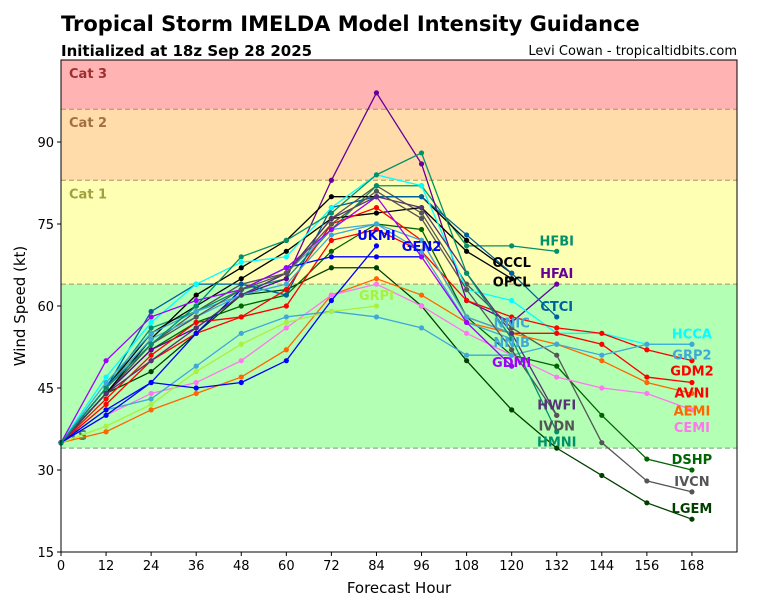  What do you see at coordinates (556, 274) in the screenshot?
I see `series-label-hfai: HFAI` at bounding box center [556, 274].